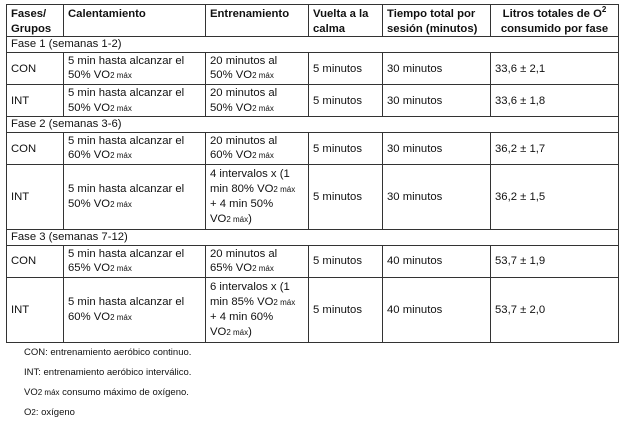  I want to click on liters-cell: 53,7 ± 2,0, so click(554, 309).